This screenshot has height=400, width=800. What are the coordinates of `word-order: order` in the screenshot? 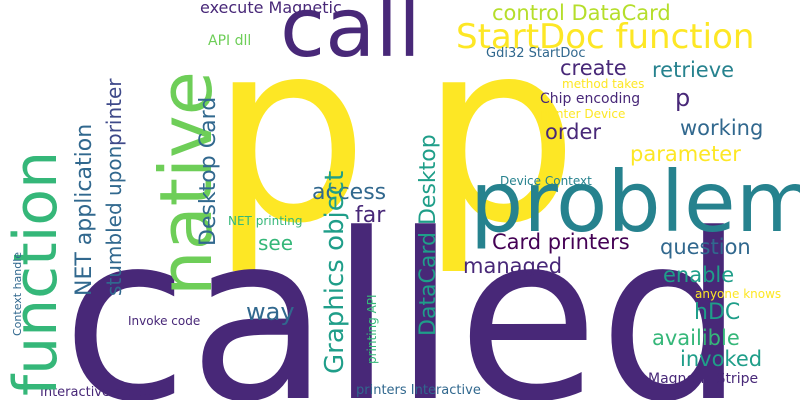 It's located at (573, 132).